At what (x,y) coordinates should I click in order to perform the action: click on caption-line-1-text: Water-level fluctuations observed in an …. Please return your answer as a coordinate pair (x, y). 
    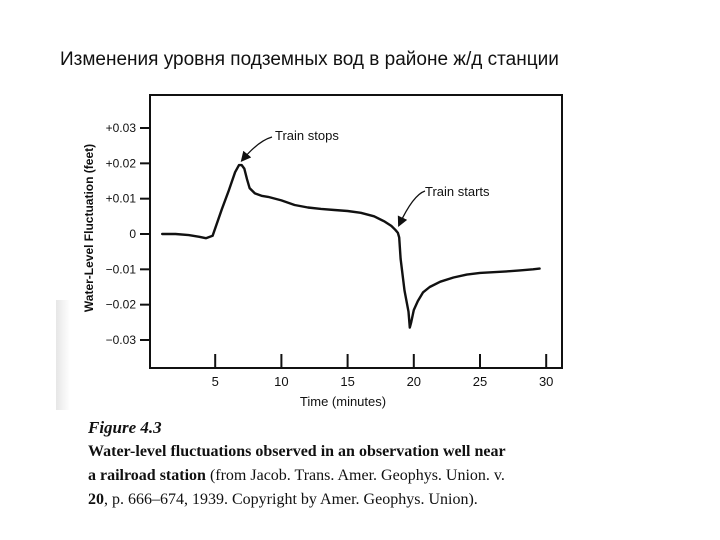
    Looking at the image, I should click on (297, 451).